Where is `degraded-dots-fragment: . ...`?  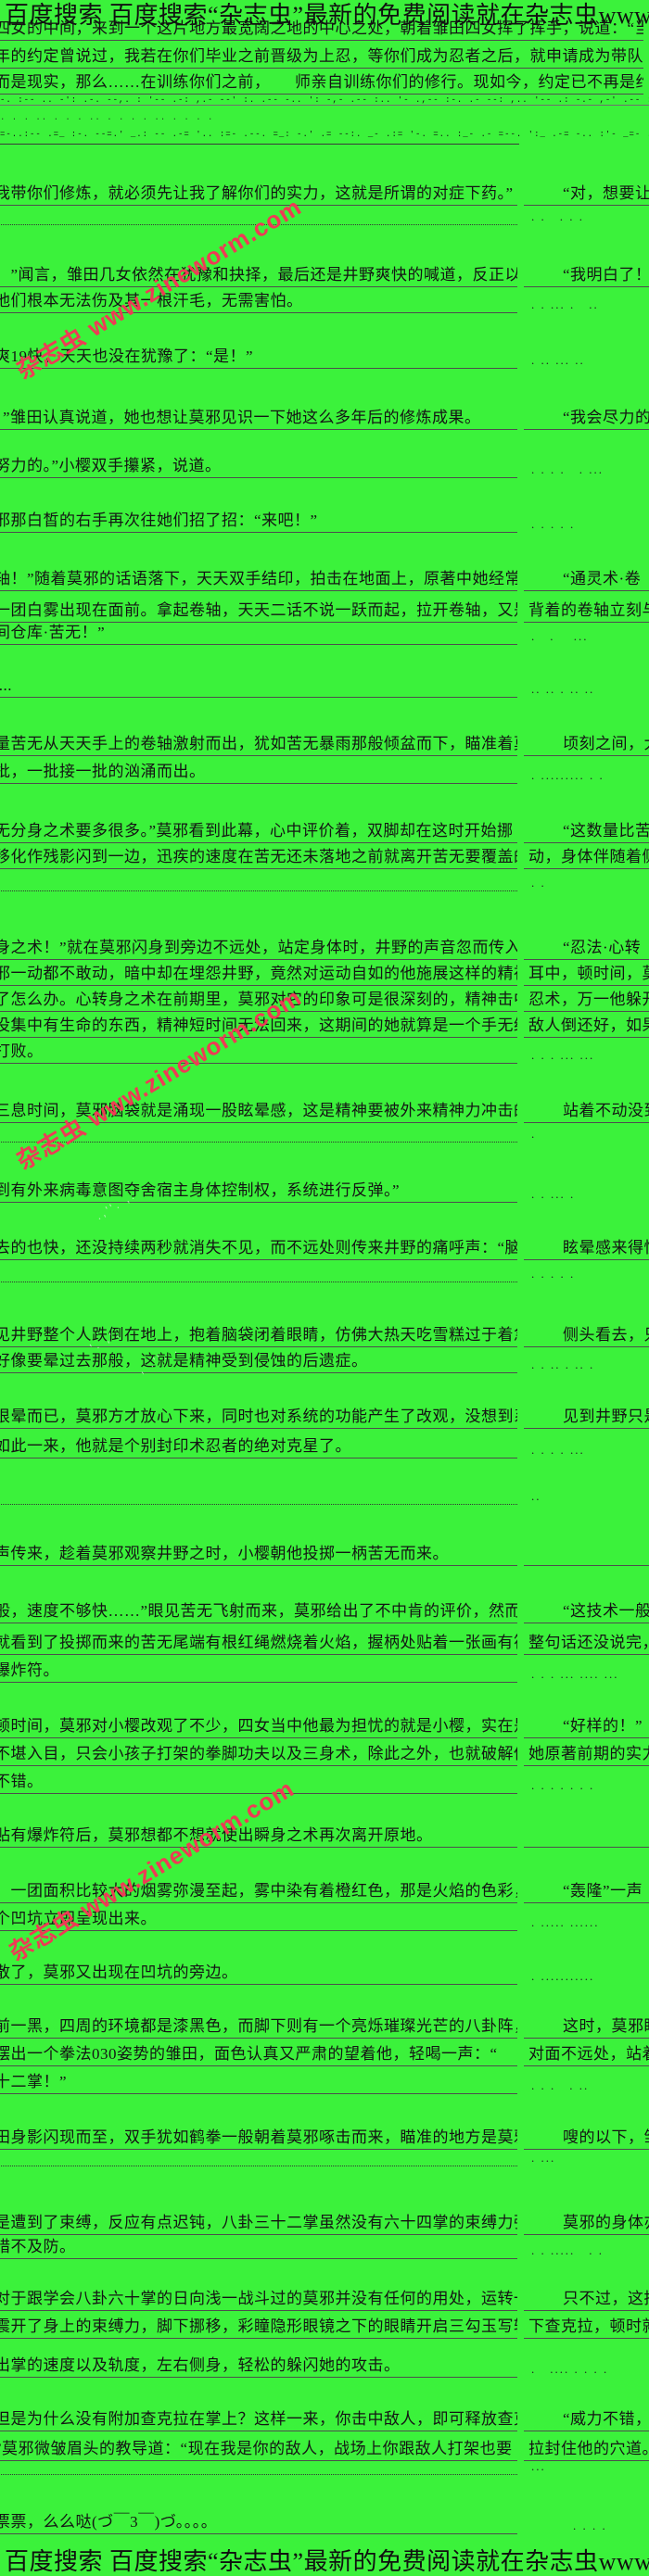 degraded-dots-fragment: . ... is located at coordinates (543, 2158).